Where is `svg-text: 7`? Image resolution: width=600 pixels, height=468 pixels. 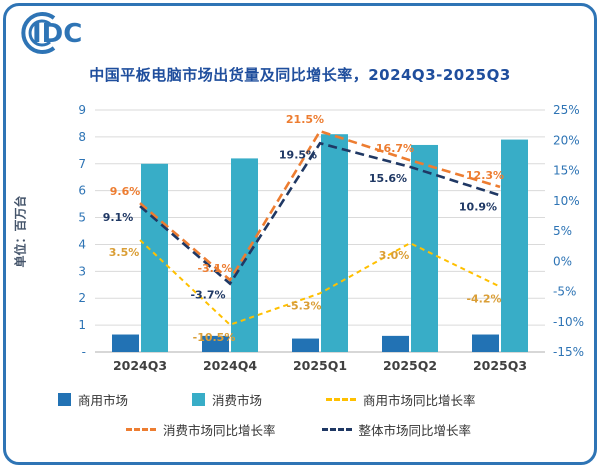
svg-text: 7 is located at coordinates (82, 164).